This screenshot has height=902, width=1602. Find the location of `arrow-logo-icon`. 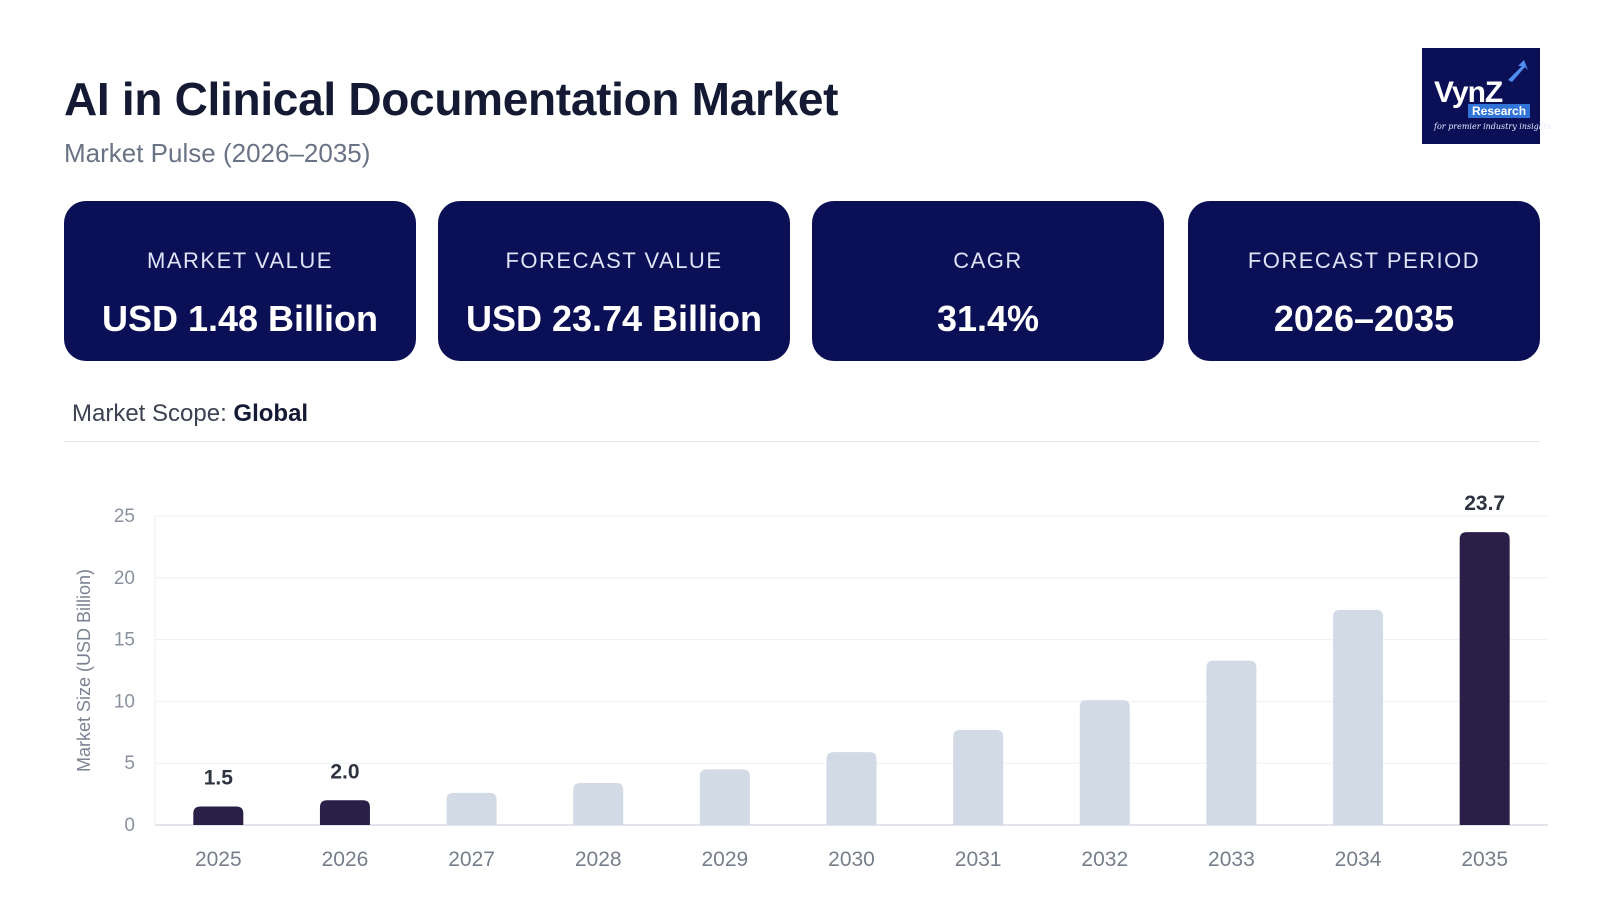

arrow-logo-icon is located at coordinates (1518, 71).